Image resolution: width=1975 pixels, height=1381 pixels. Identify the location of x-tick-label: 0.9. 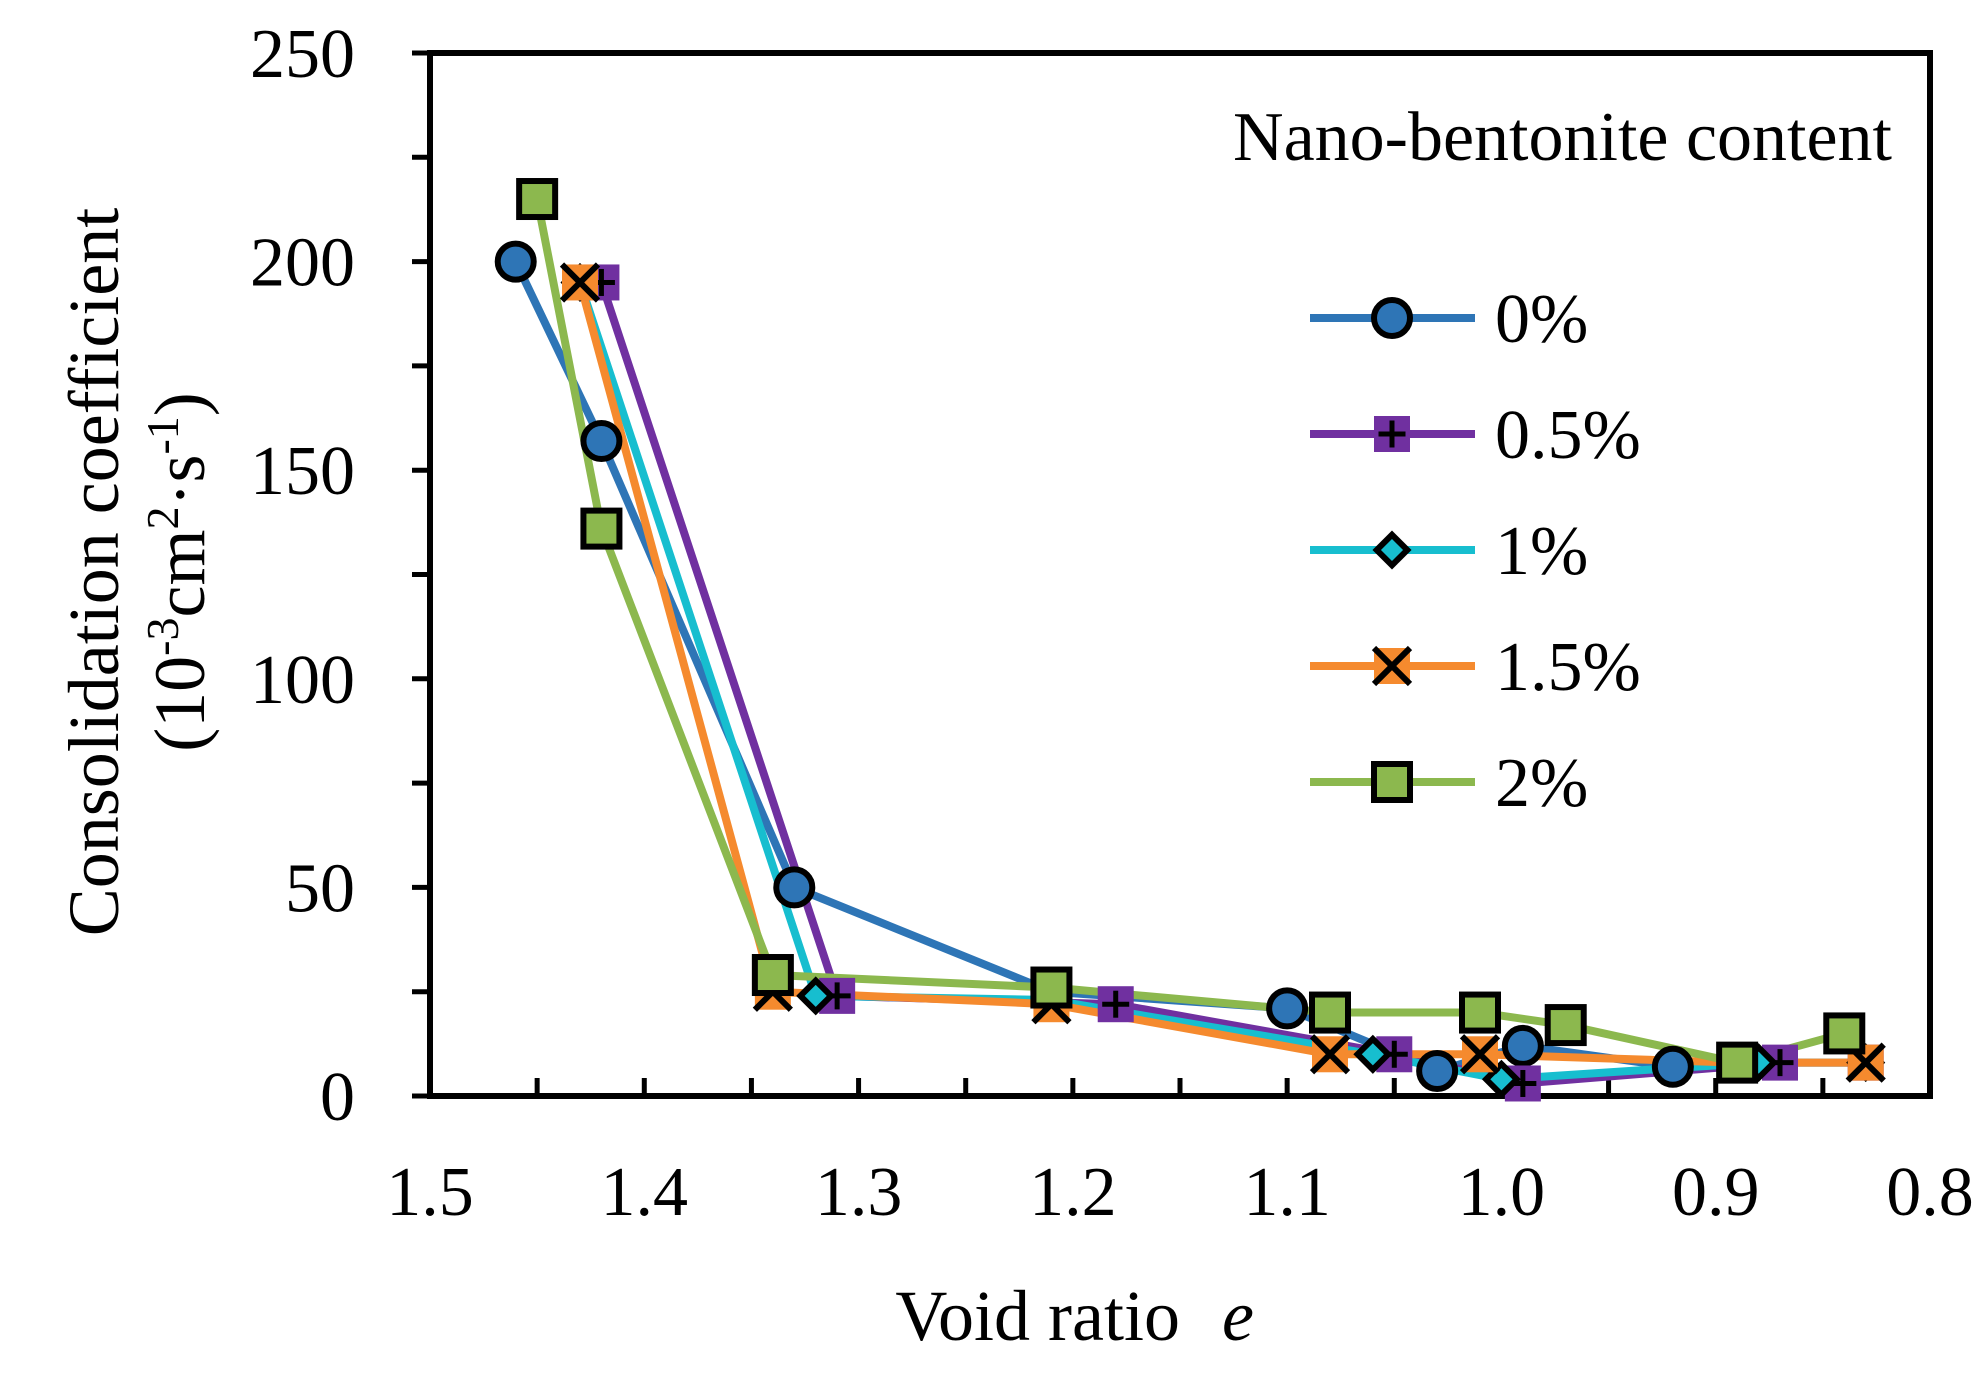
(1716, 1192).